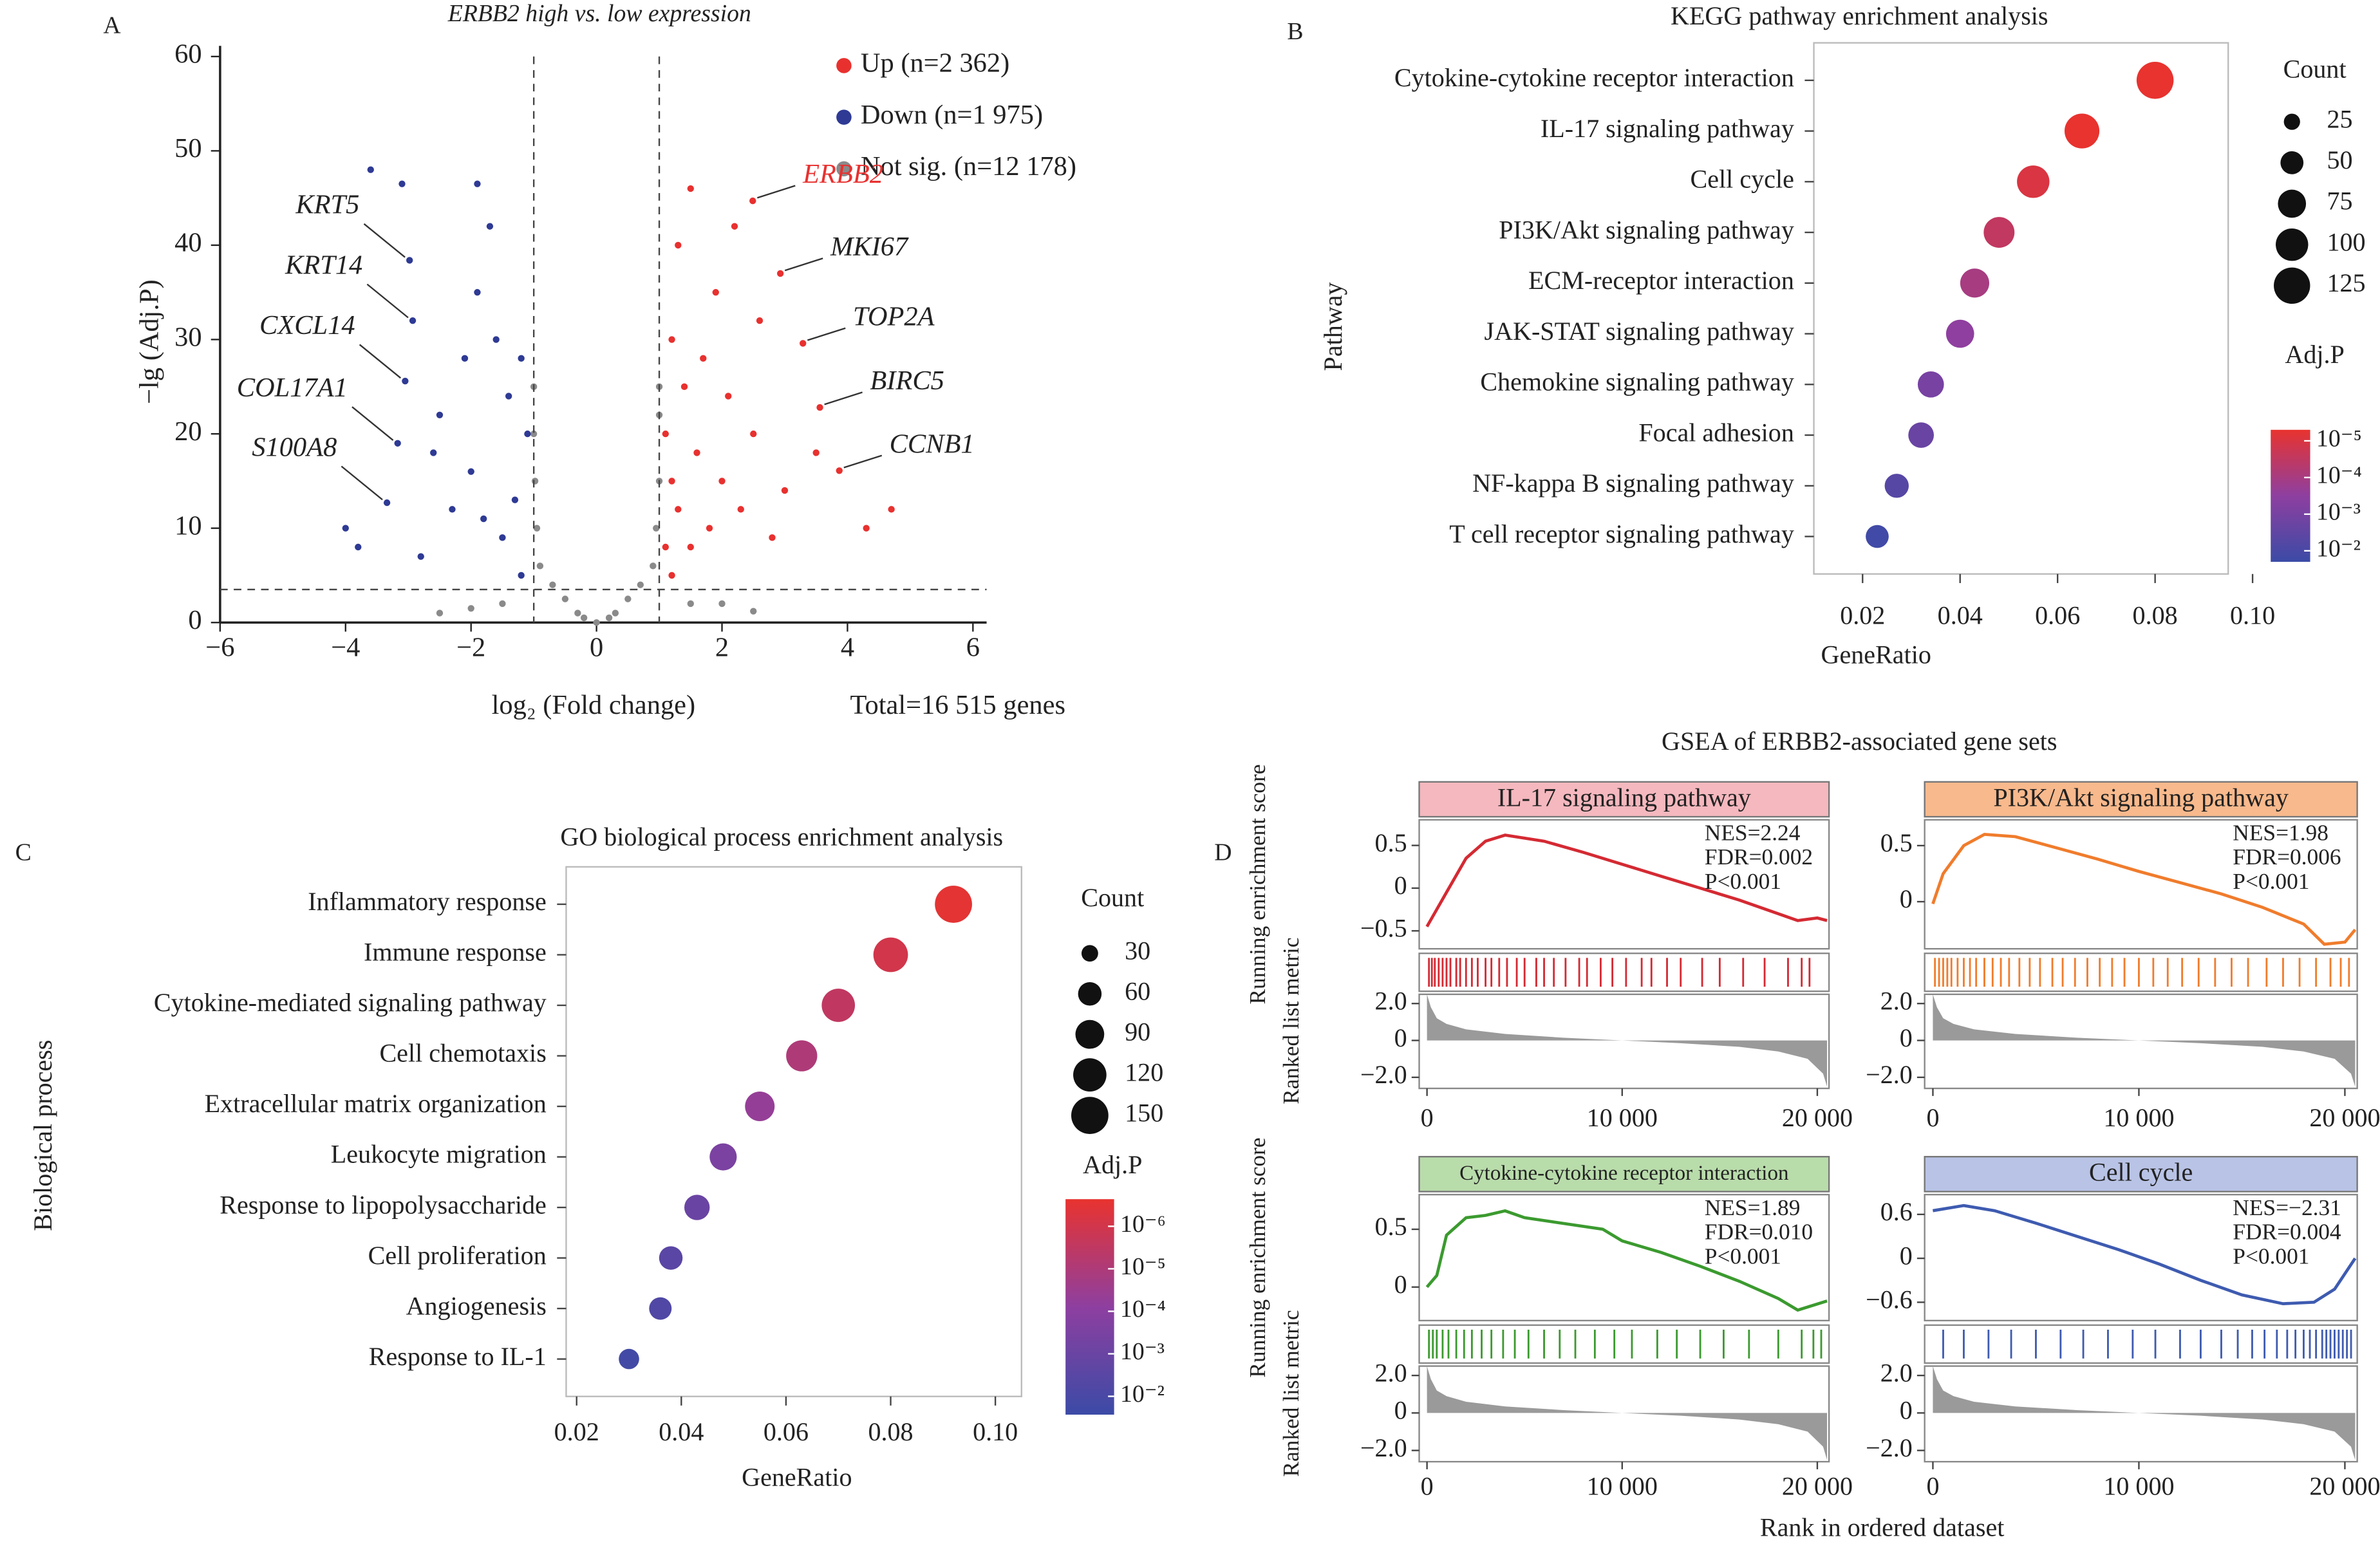 This screenshot has width=2380, height=1544. I want to click on color-legend-title: Adj.P, so click(2314, 355).